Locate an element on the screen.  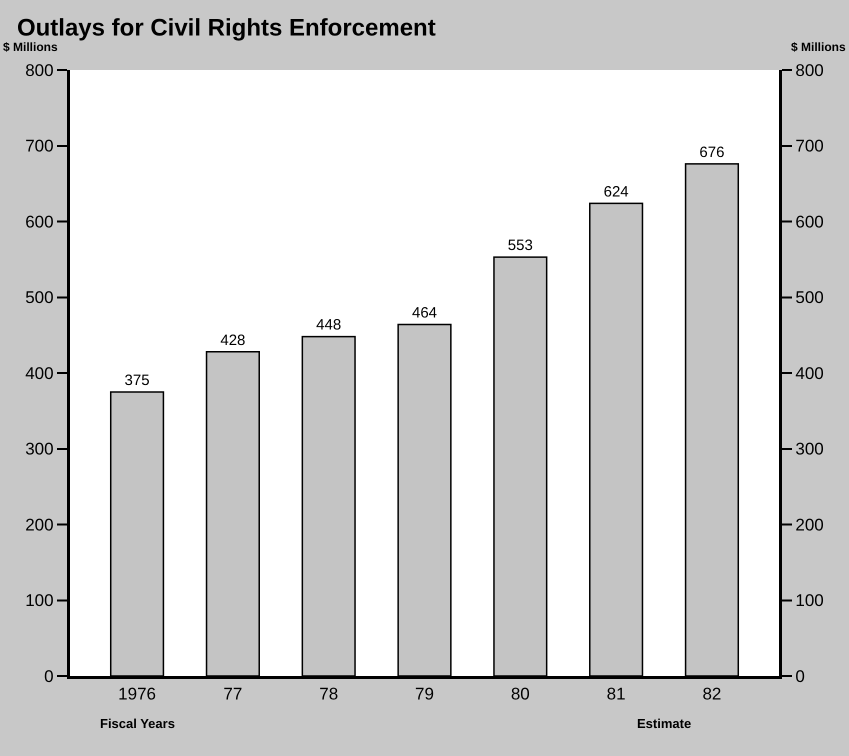
data-label: 448 is located at coordinates (329, 325).